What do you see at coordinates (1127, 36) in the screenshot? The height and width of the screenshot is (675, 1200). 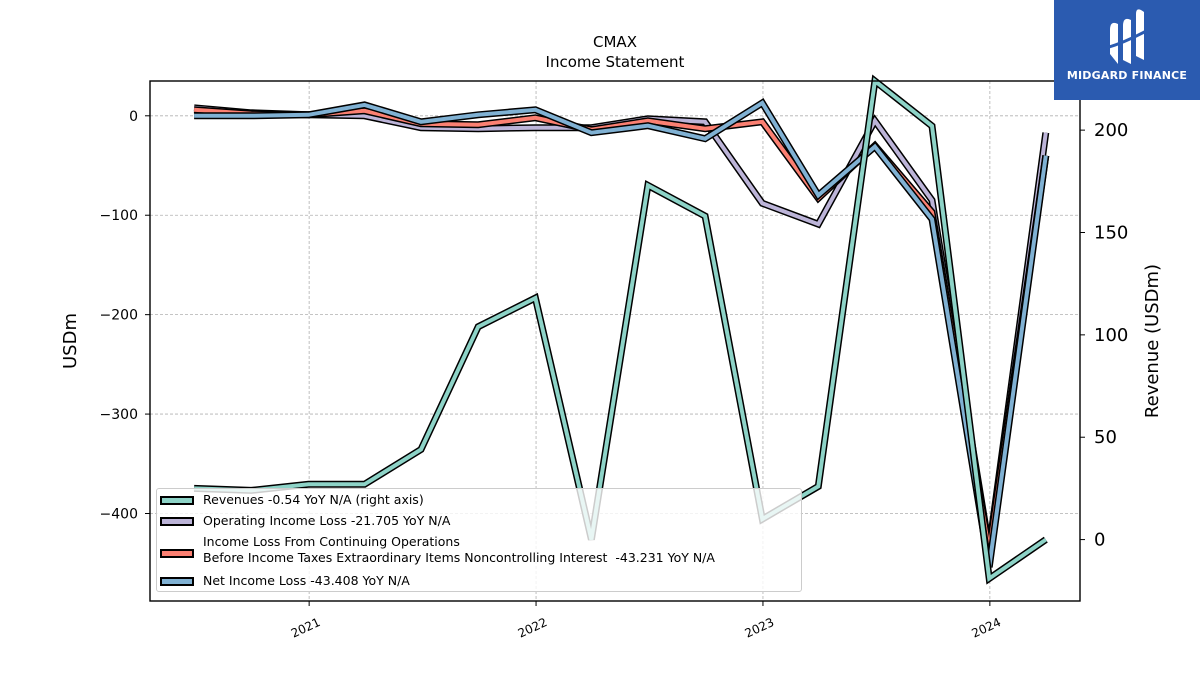 I see `brand-mark-icon` at bounding box center [1127, 36].